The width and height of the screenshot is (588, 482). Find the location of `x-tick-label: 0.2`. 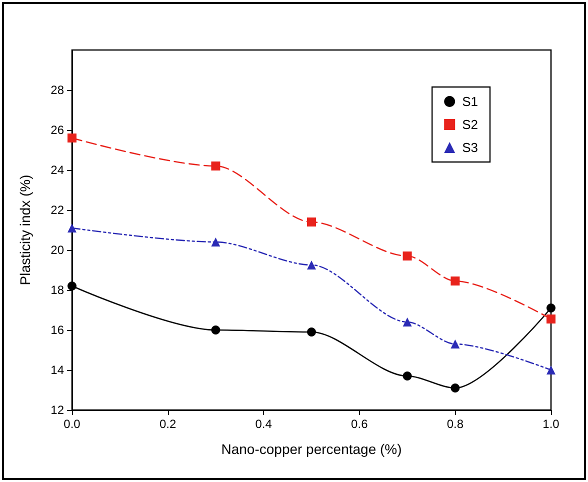

x-tick-label: 0.2 is located at coordinates (167, 424).